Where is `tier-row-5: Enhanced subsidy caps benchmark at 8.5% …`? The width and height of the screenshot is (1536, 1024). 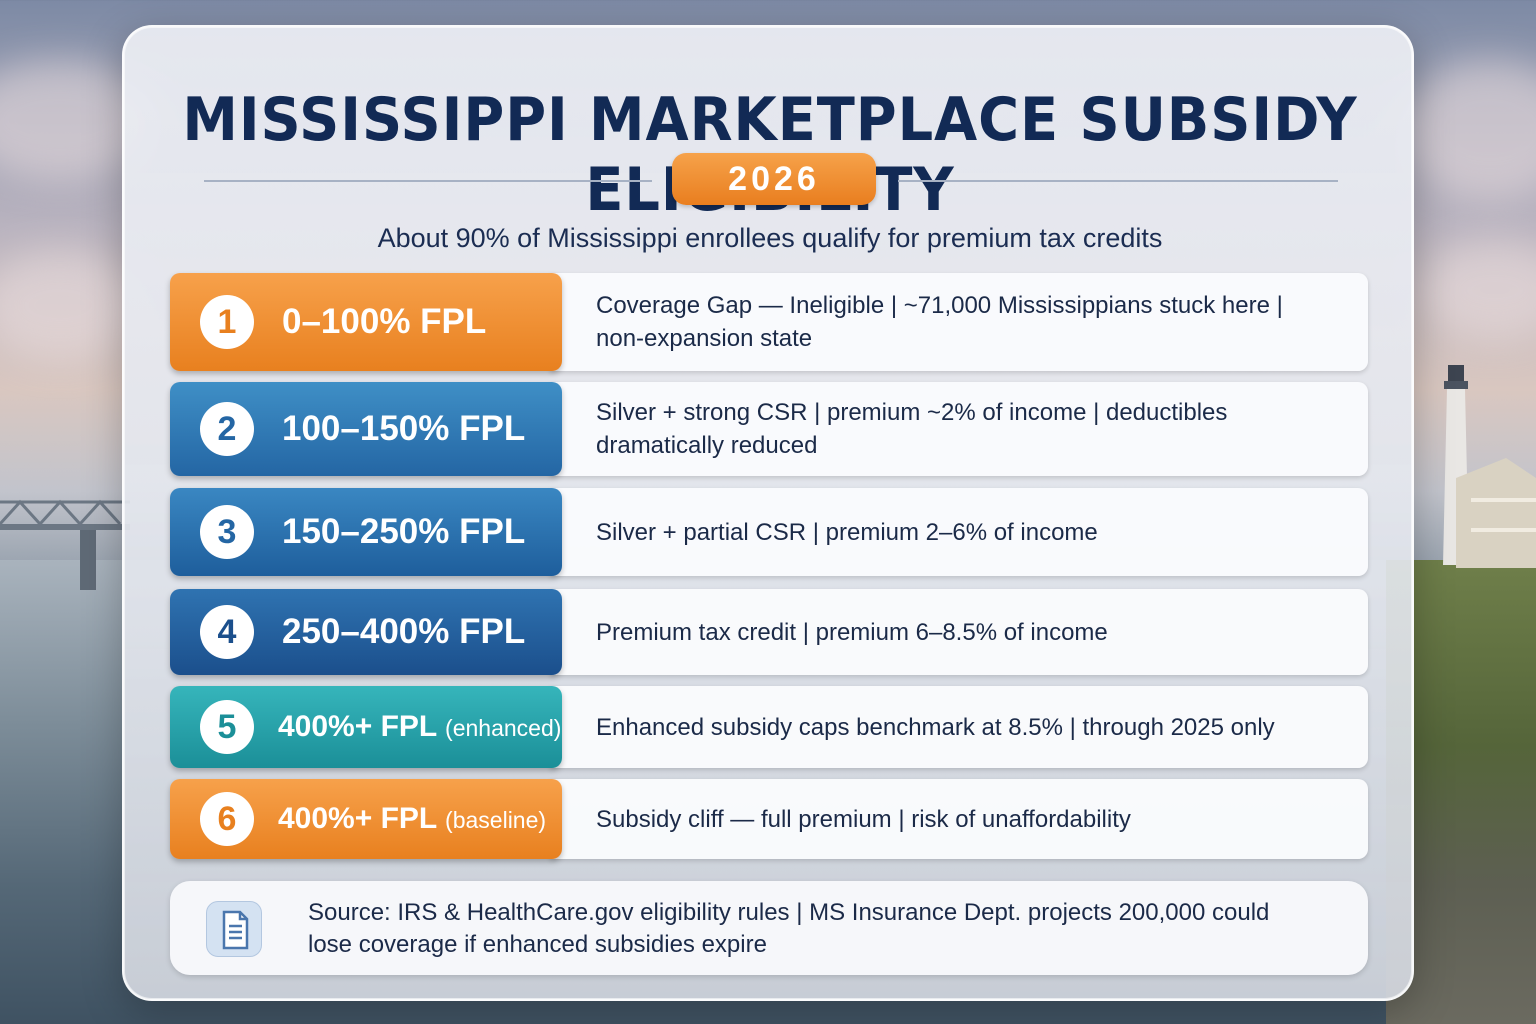
tier-row-5: Enhanced subsidy caps benchmark at 8.5% … is located at coordinates (769, 727).